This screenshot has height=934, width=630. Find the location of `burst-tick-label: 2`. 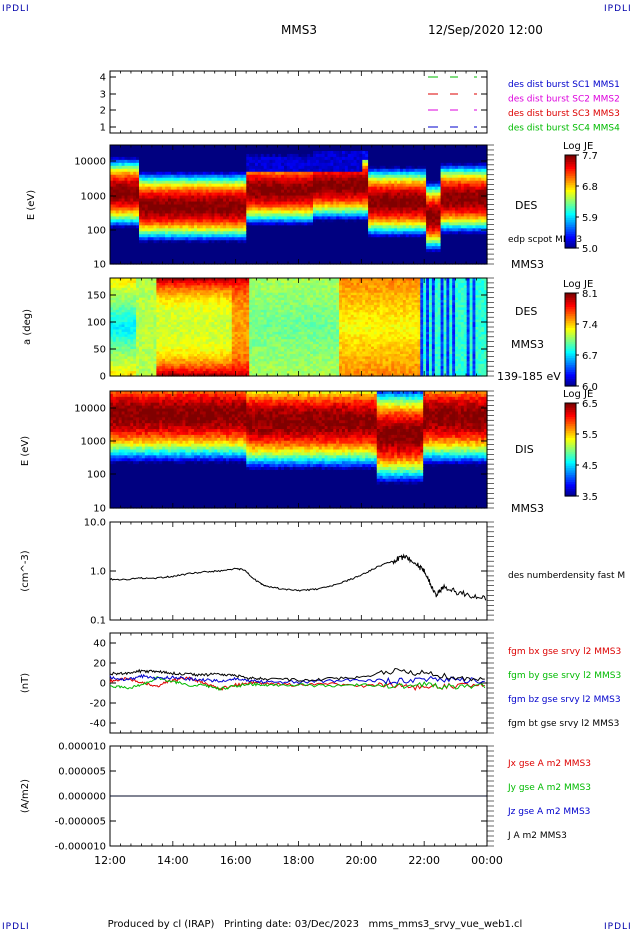

burst-tick-label: 2 is located at coordinates (103, 111).